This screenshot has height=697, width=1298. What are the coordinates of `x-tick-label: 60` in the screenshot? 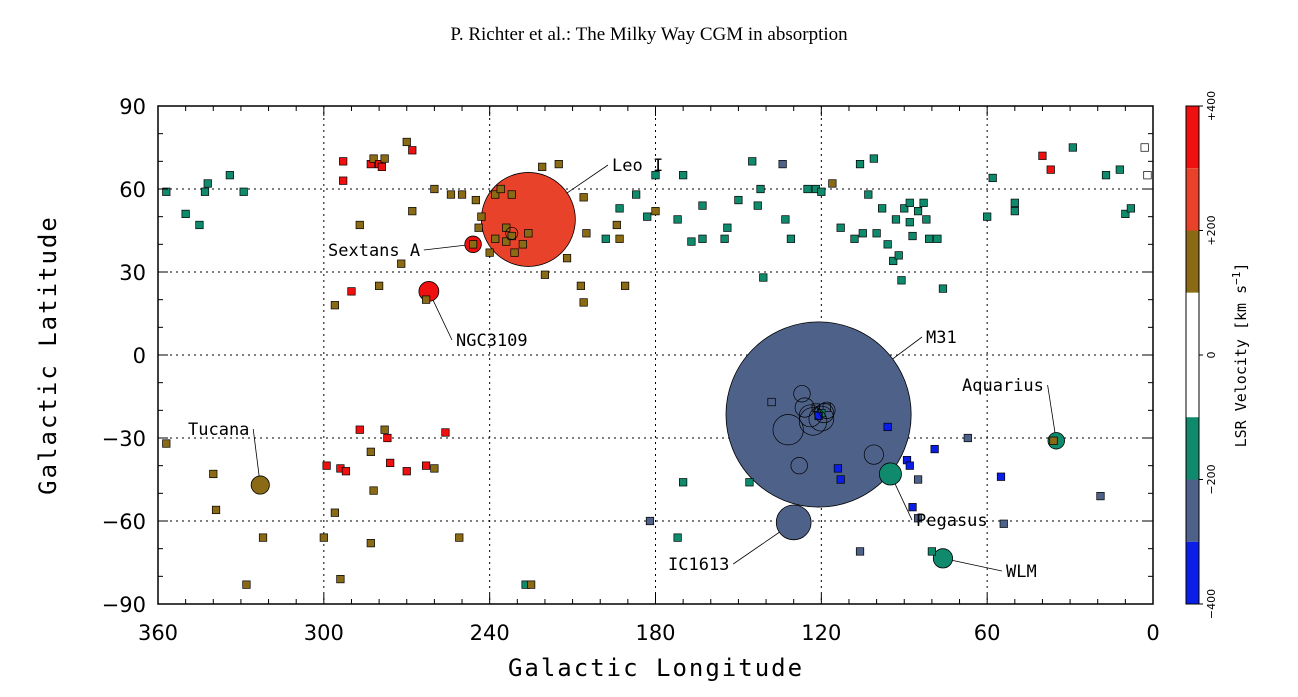 It's located at (987, 633).